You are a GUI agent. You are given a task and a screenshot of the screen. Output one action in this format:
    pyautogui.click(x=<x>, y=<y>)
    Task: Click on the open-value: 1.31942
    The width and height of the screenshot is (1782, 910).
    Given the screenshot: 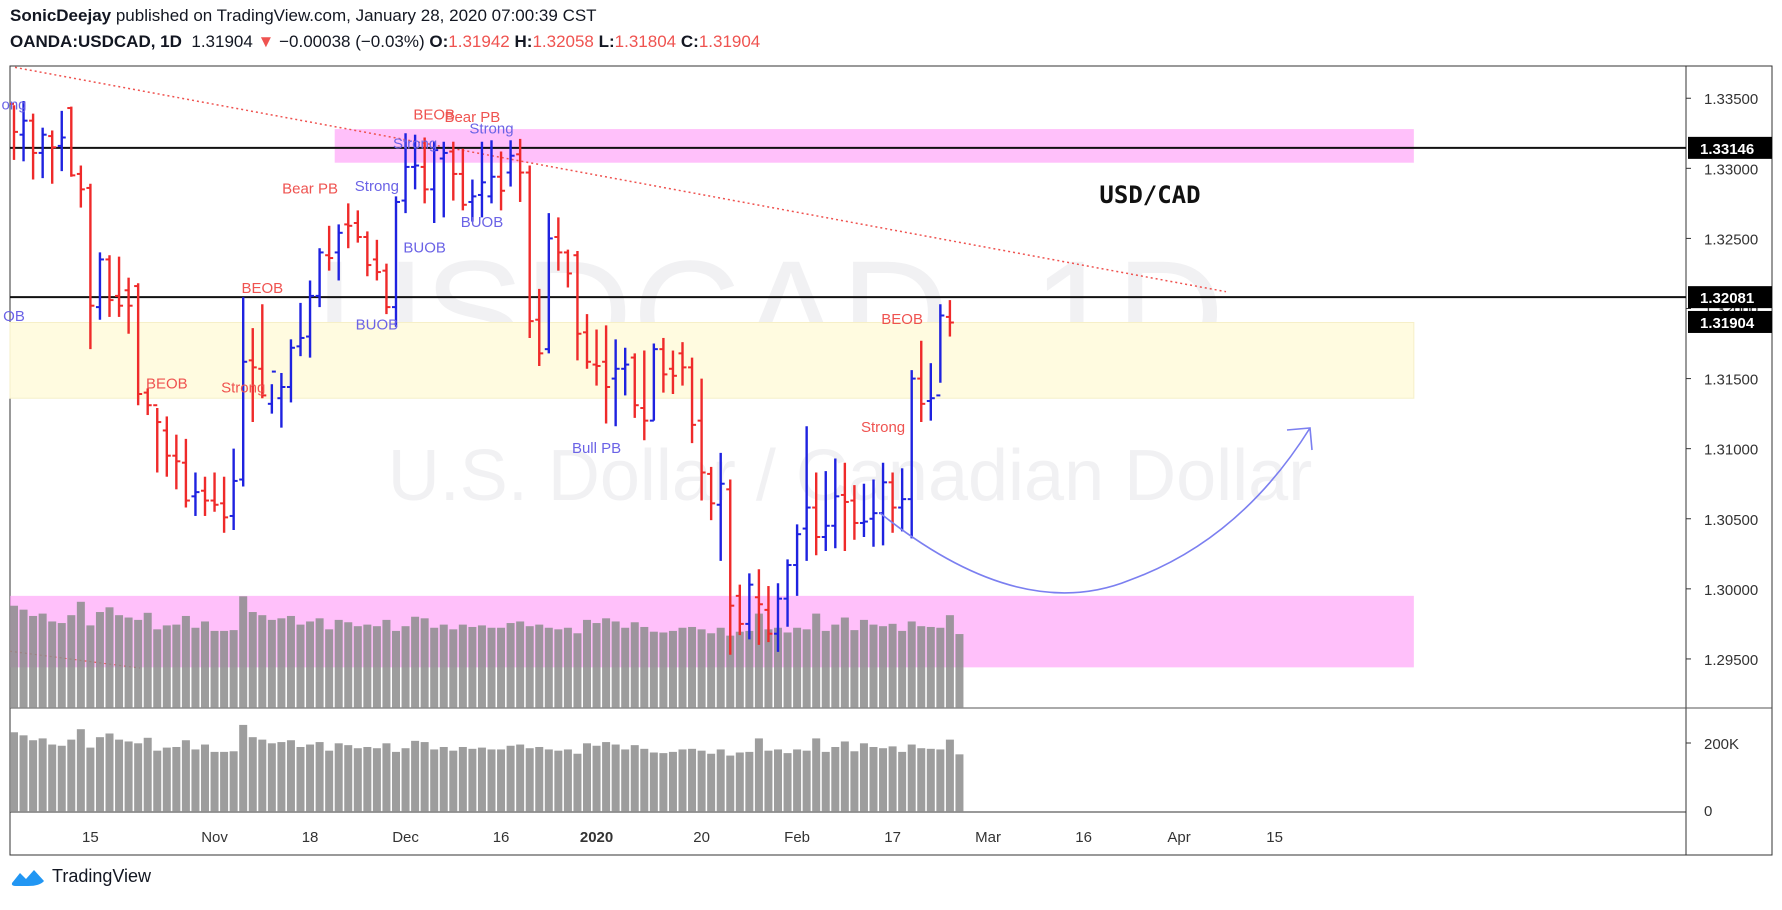 What is the action you would take?
    pyautogui.click(x=479, y=41)
    